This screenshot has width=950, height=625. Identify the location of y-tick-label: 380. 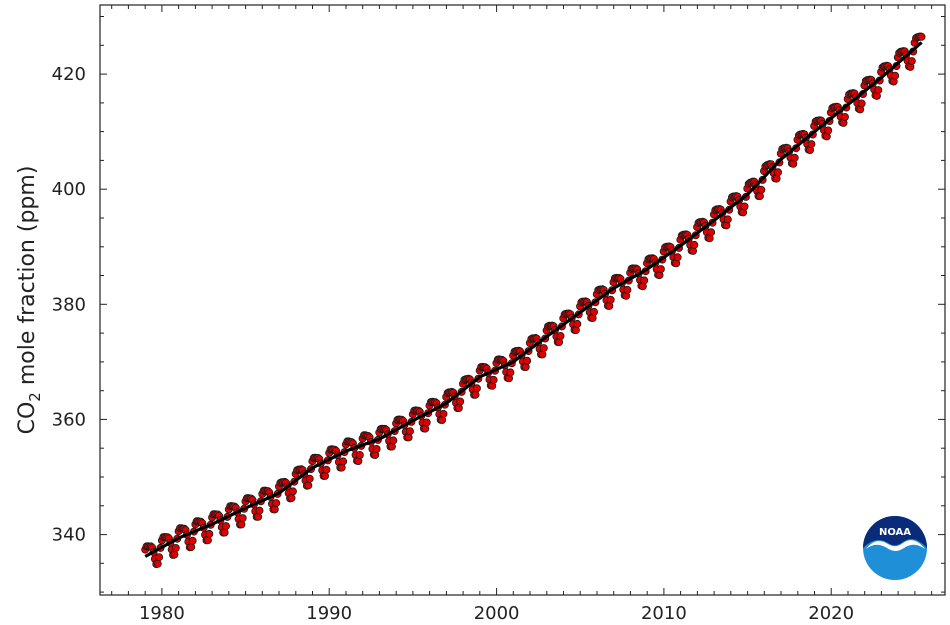
(69, 304).